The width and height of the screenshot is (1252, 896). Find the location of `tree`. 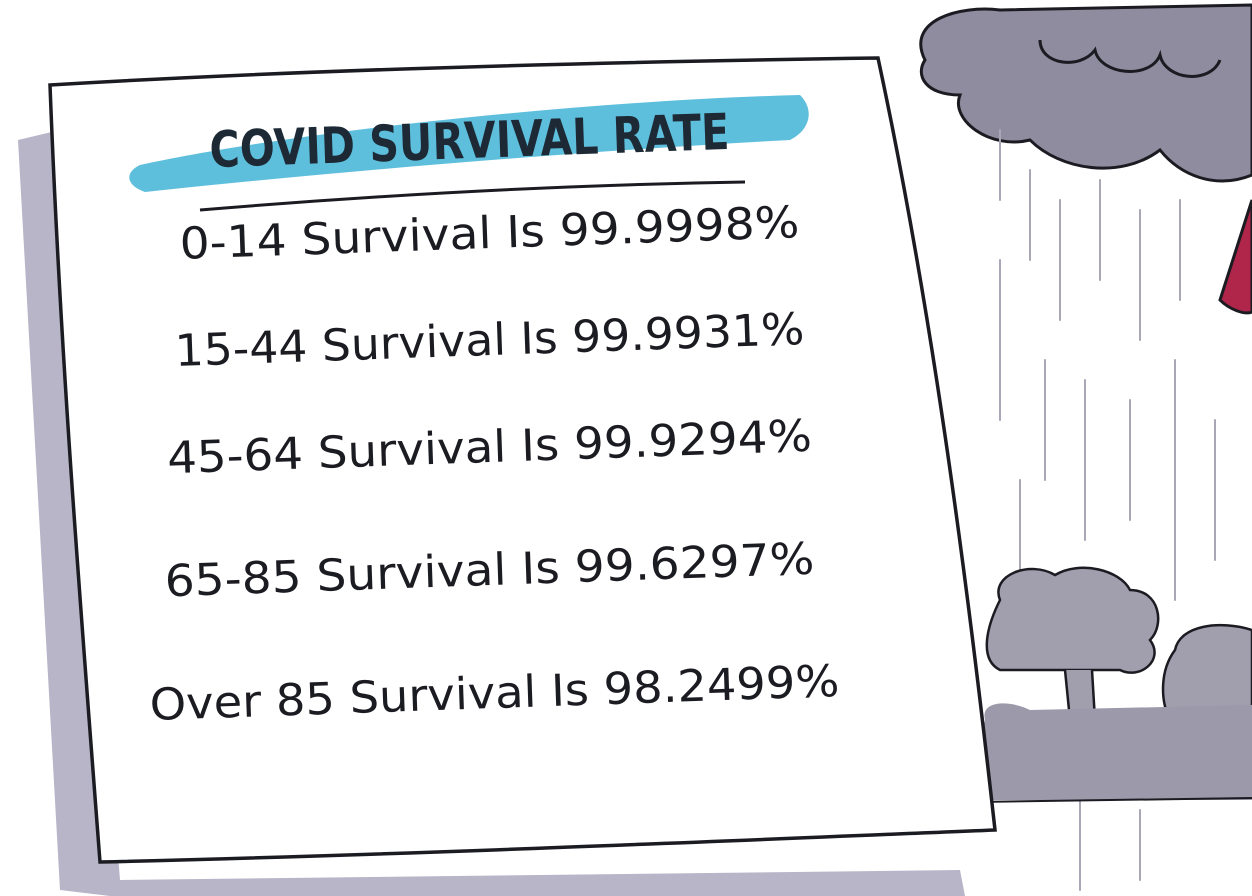

tree is located at coordinates (1072, 620).